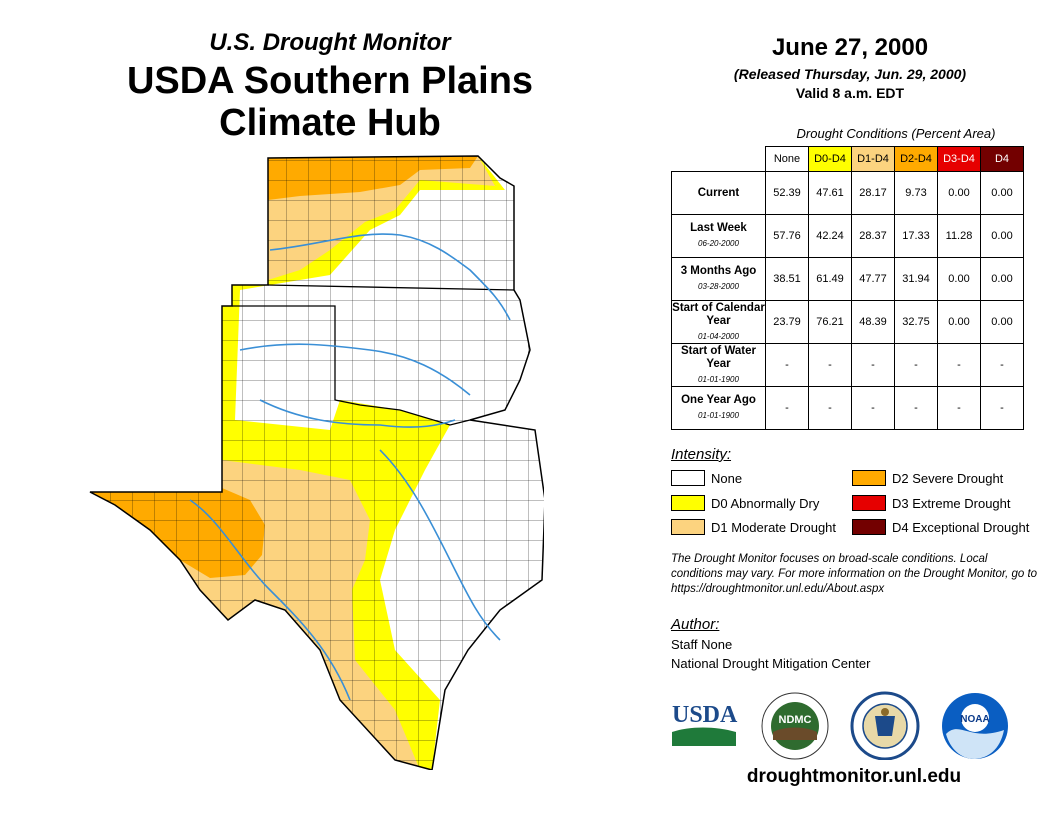 The height and width of the screenshot is (816, 1056). I want to click on table-cell: 11.28, so click(959, 236).